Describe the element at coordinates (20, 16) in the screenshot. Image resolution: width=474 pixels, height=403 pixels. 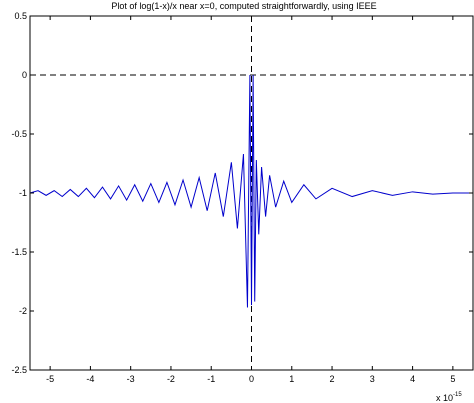
I see `y-tick-label: 0.5` at that location.